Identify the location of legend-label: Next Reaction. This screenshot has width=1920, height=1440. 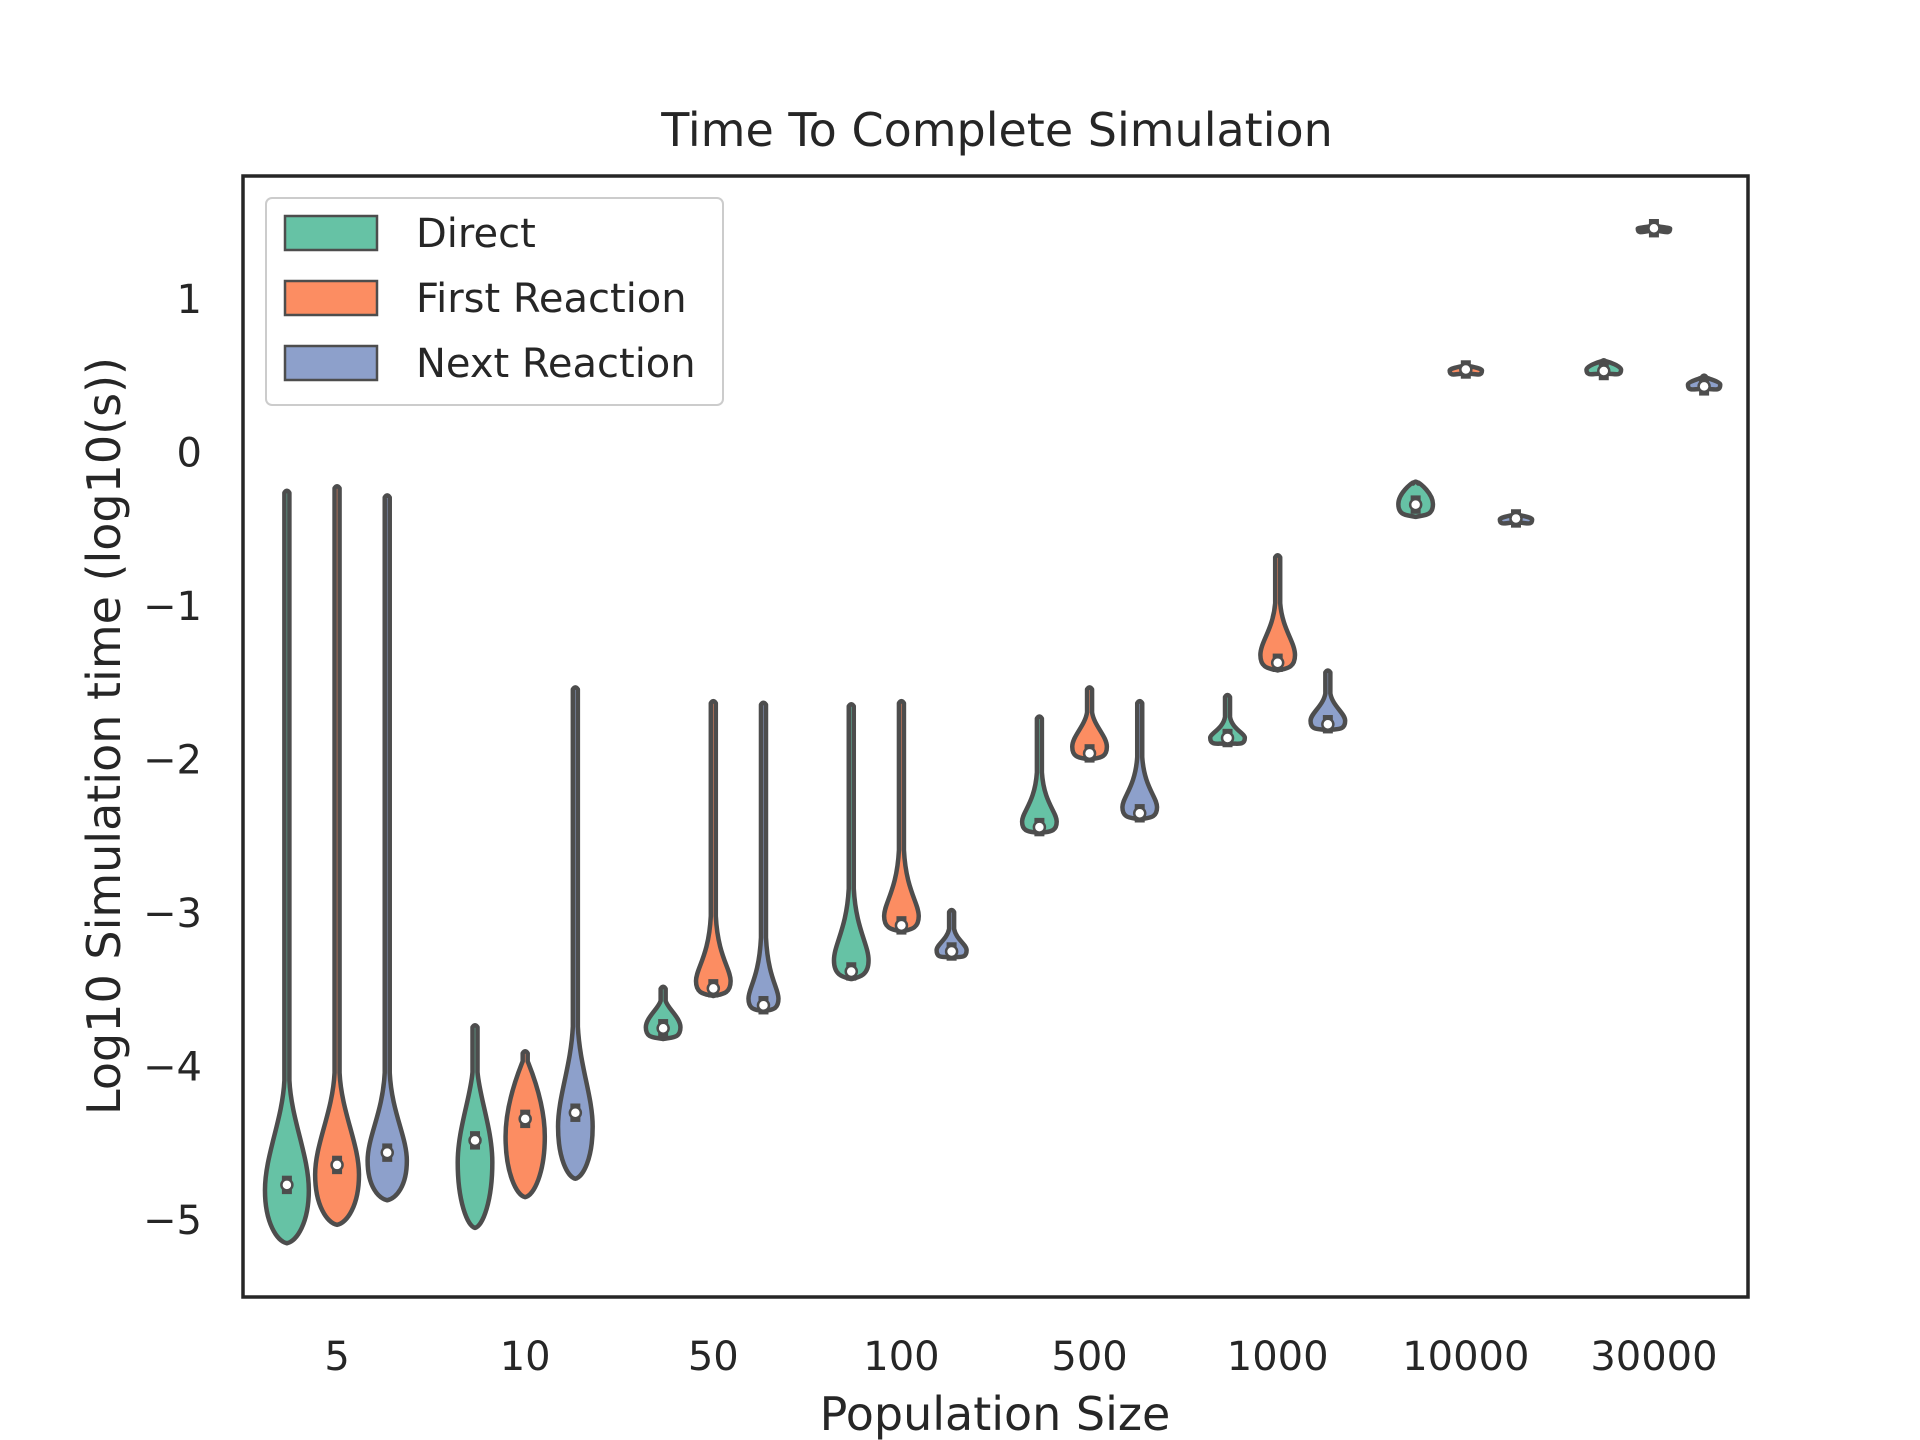
(556, 364).